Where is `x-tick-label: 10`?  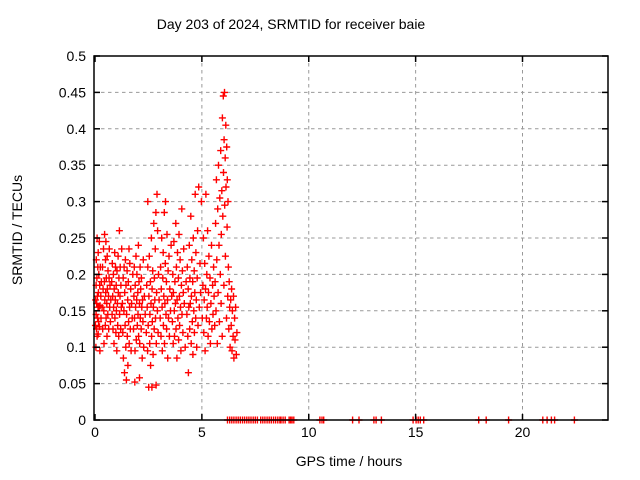
x-tick-label: 10 is located at coordinates (309, 432).